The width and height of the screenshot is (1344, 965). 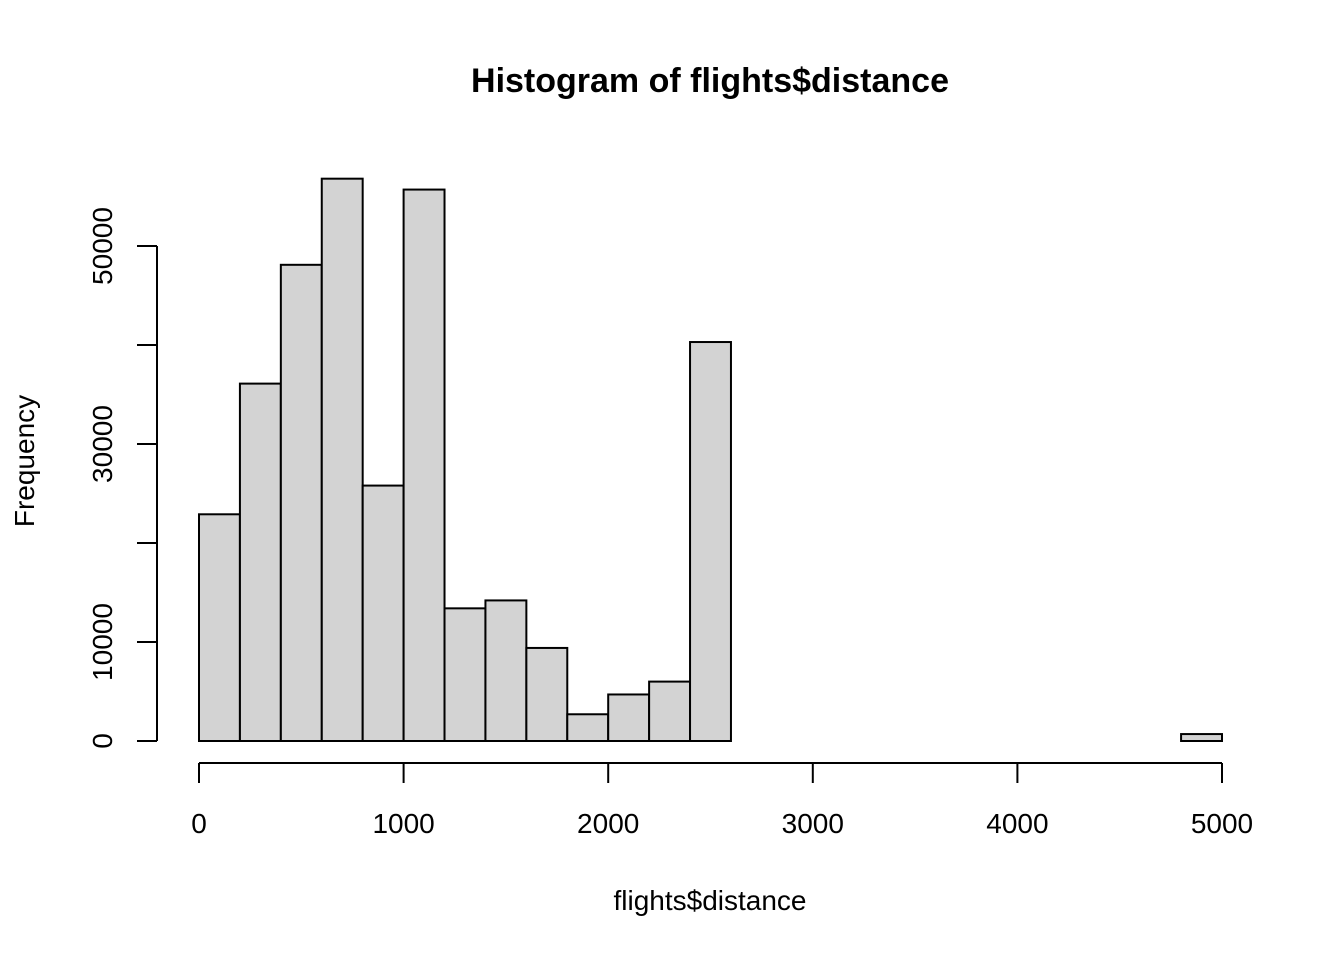 What do you see at coordinates (122, 478) in the screenshot?
I see `y-axis: 0 10000 30000 50000` at bounding box center [122, 478].